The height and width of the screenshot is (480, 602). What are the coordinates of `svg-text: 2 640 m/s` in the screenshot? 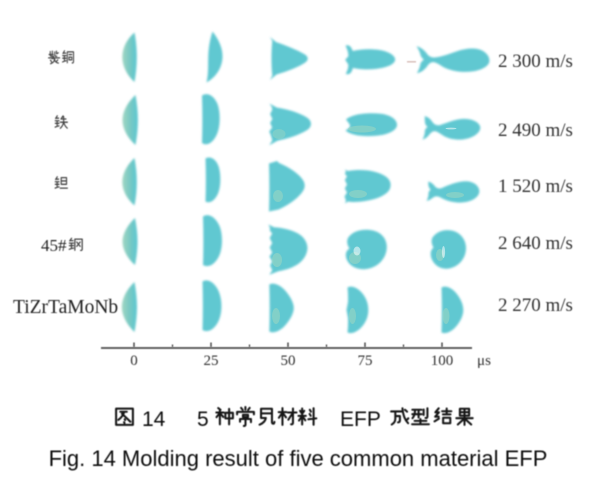 It's located at (535, 243).